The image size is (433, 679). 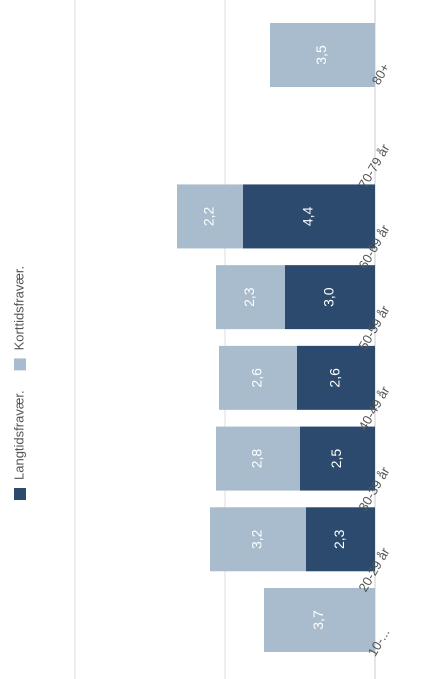 I want to click on value-label: 3,0, so click(x=329, y=297).